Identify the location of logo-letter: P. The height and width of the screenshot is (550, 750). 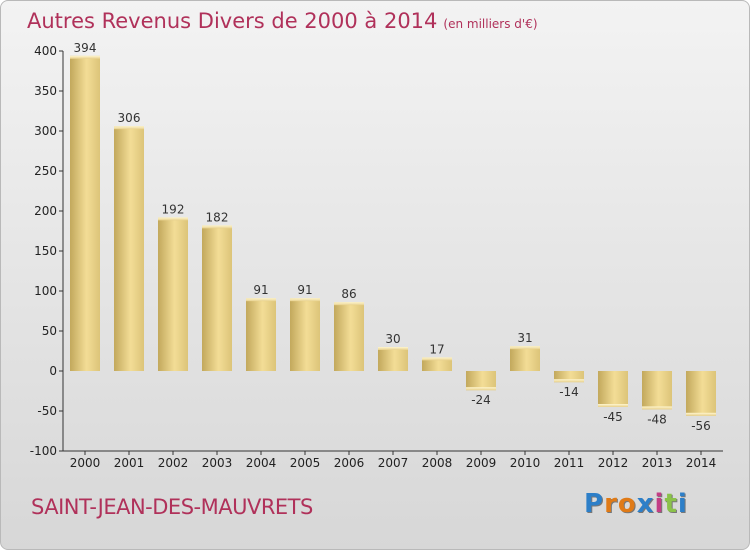
(594, 504).